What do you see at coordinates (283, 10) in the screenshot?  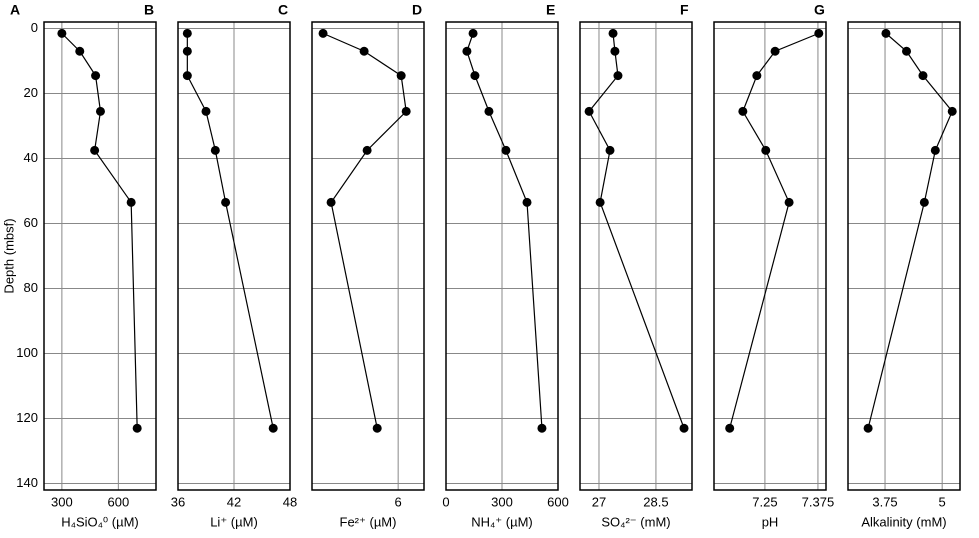 I see `panel-label: C` at bounding box center [283, 10].